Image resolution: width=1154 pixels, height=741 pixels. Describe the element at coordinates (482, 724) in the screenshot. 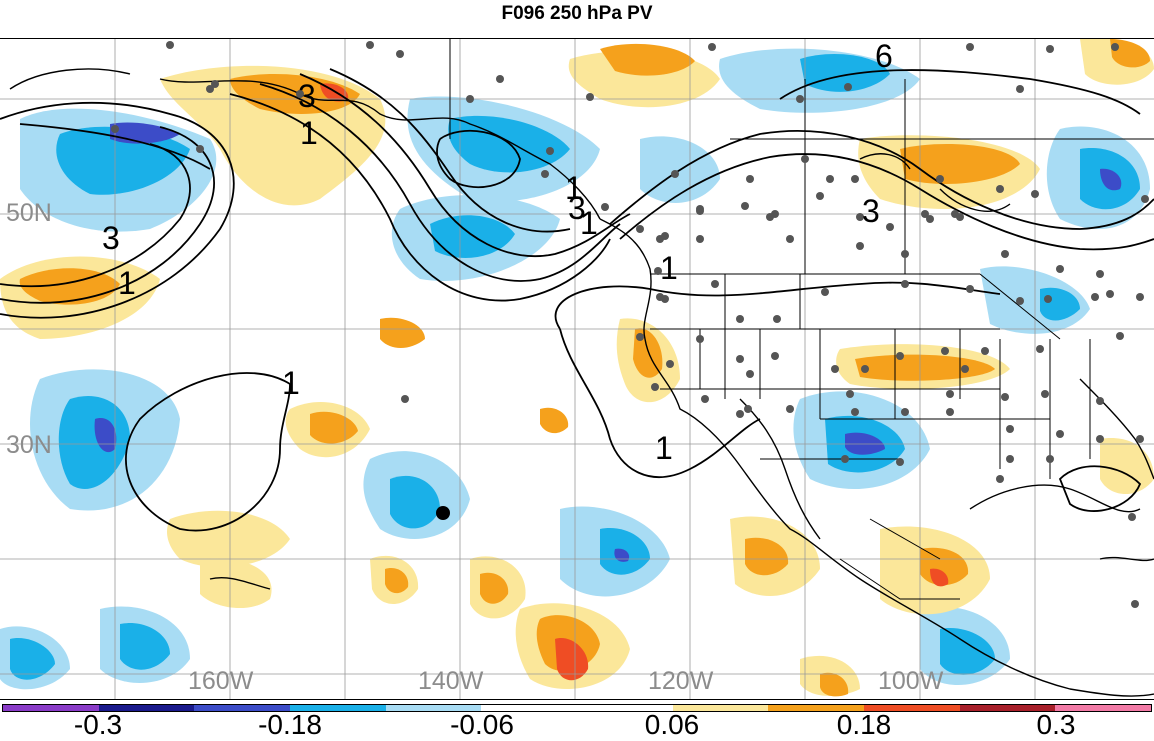

I see `colorbar-label: -0.06` at that location.